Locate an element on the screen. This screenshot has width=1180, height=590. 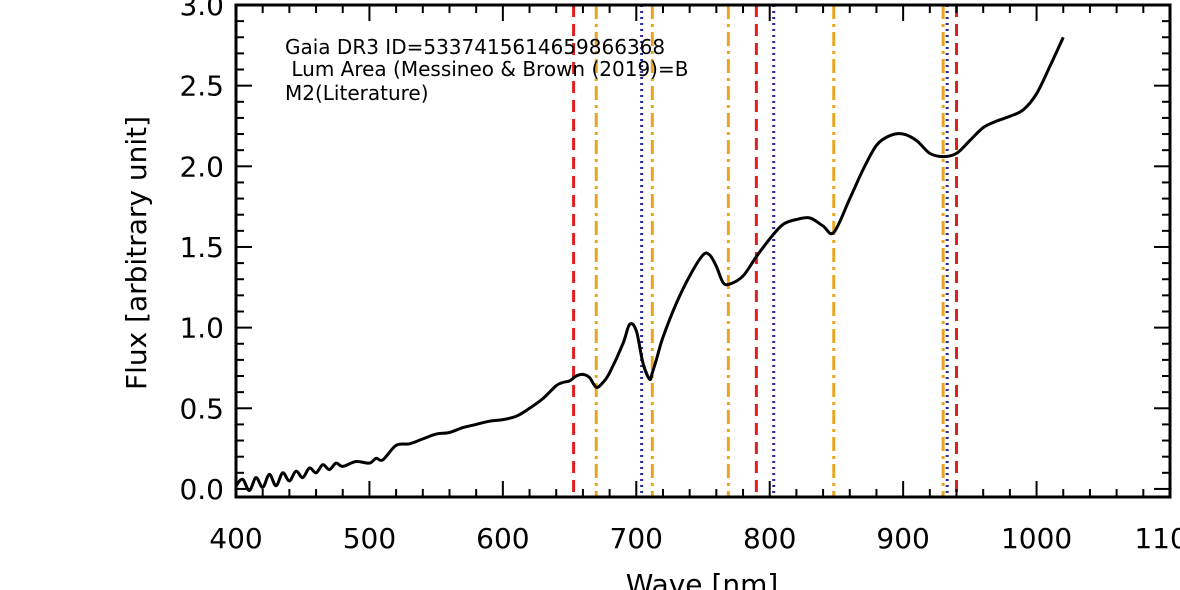
y-tick-label: 1.5 is located at coordinates (201, 247).